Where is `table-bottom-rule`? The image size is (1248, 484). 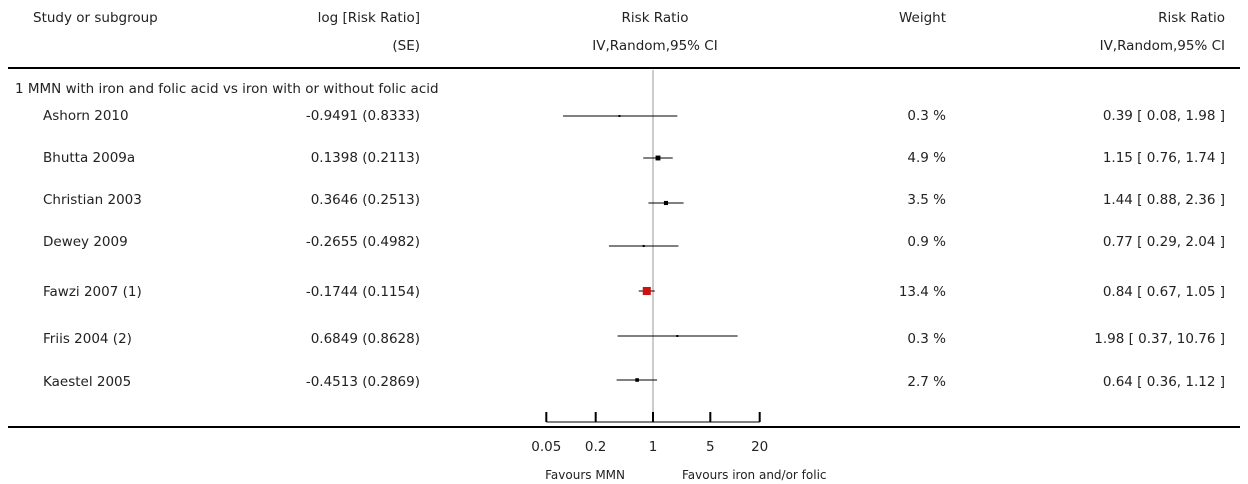
table-bottom-rule is located at coordinates (624, 427).